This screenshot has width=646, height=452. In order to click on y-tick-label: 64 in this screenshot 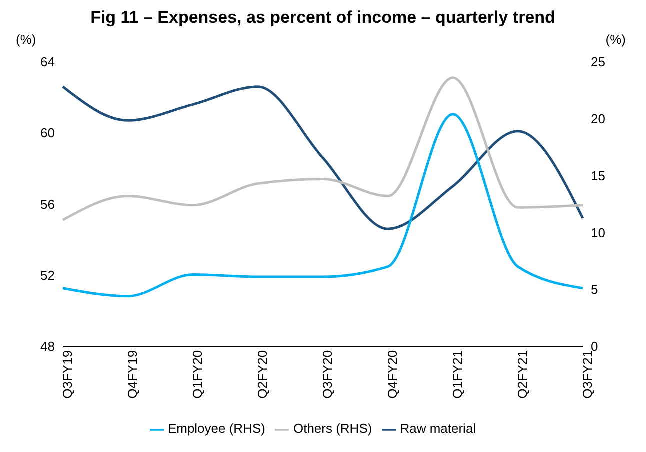, I will do `click(47, 62)`.